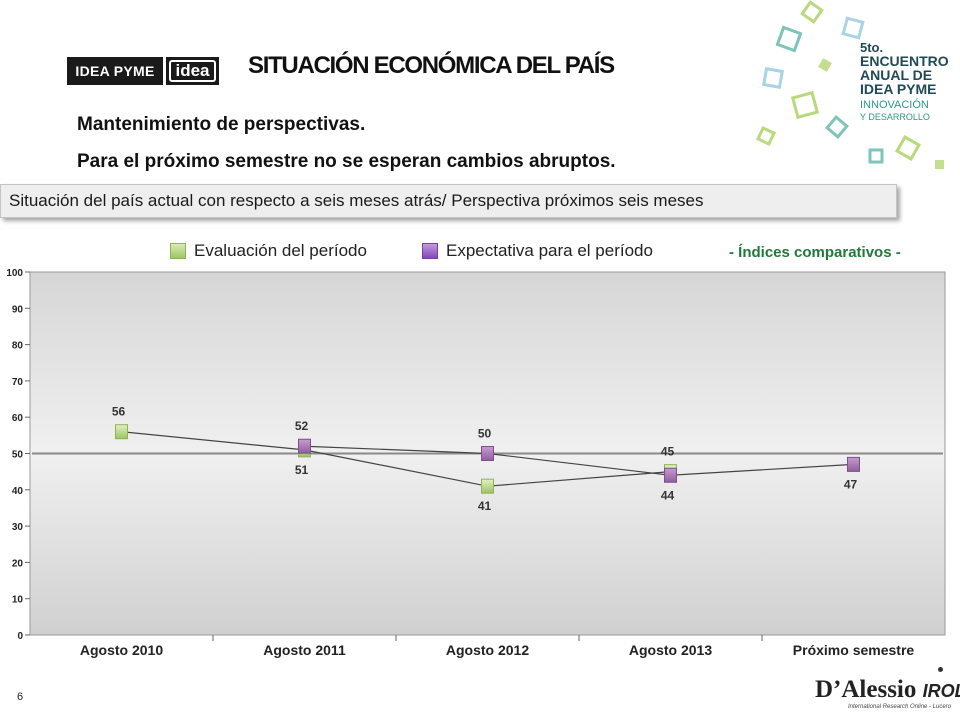 The height and width of the screenshot is (720, 960). I want to click on legend-evaluation: Evaluación del período, so click(268, 251).